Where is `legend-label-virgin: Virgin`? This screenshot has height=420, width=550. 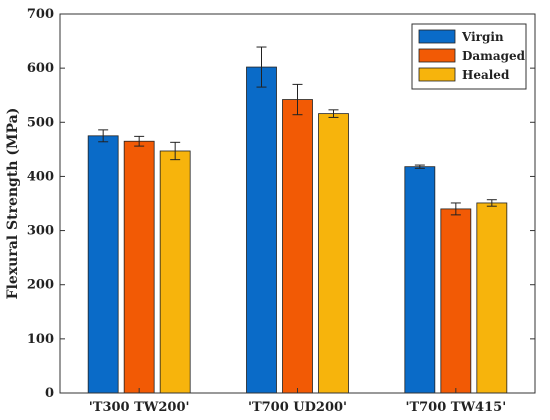 legend-label-virgin: Virgin is located at coordinates (482, 37).